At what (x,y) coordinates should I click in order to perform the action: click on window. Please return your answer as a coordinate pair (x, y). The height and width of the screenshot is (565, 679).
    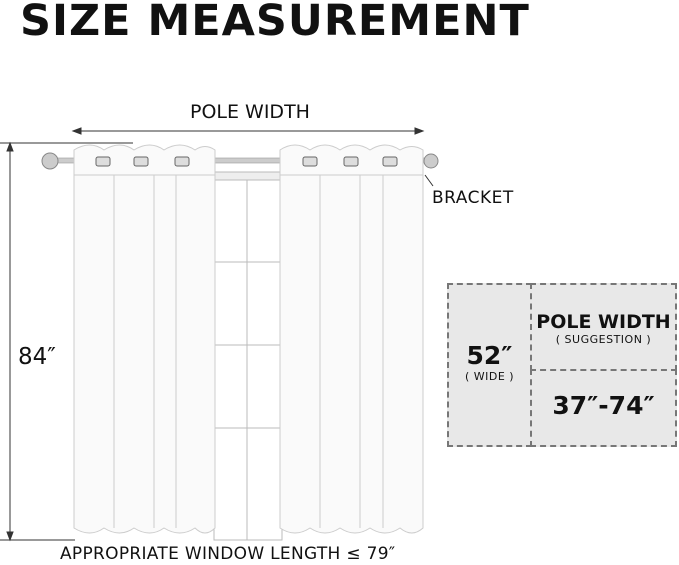
    Looking at the image, I should click on (248, 356).